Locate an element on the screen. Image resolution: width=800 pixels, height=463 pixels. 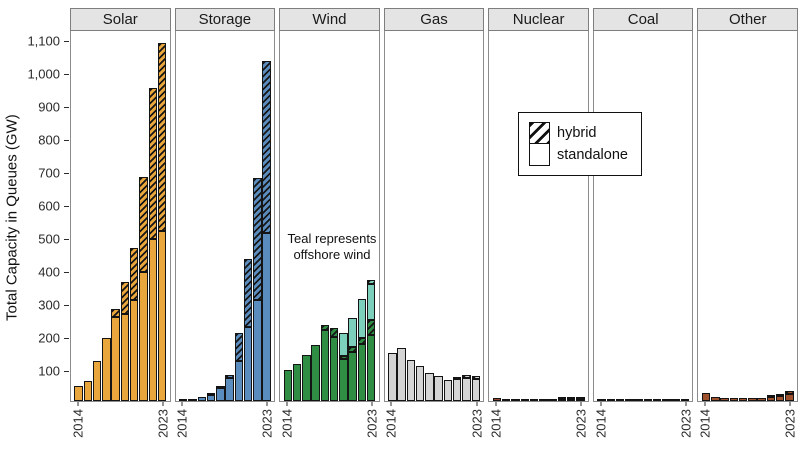
bar-coal-2015 is located at coordinates (611, 400).